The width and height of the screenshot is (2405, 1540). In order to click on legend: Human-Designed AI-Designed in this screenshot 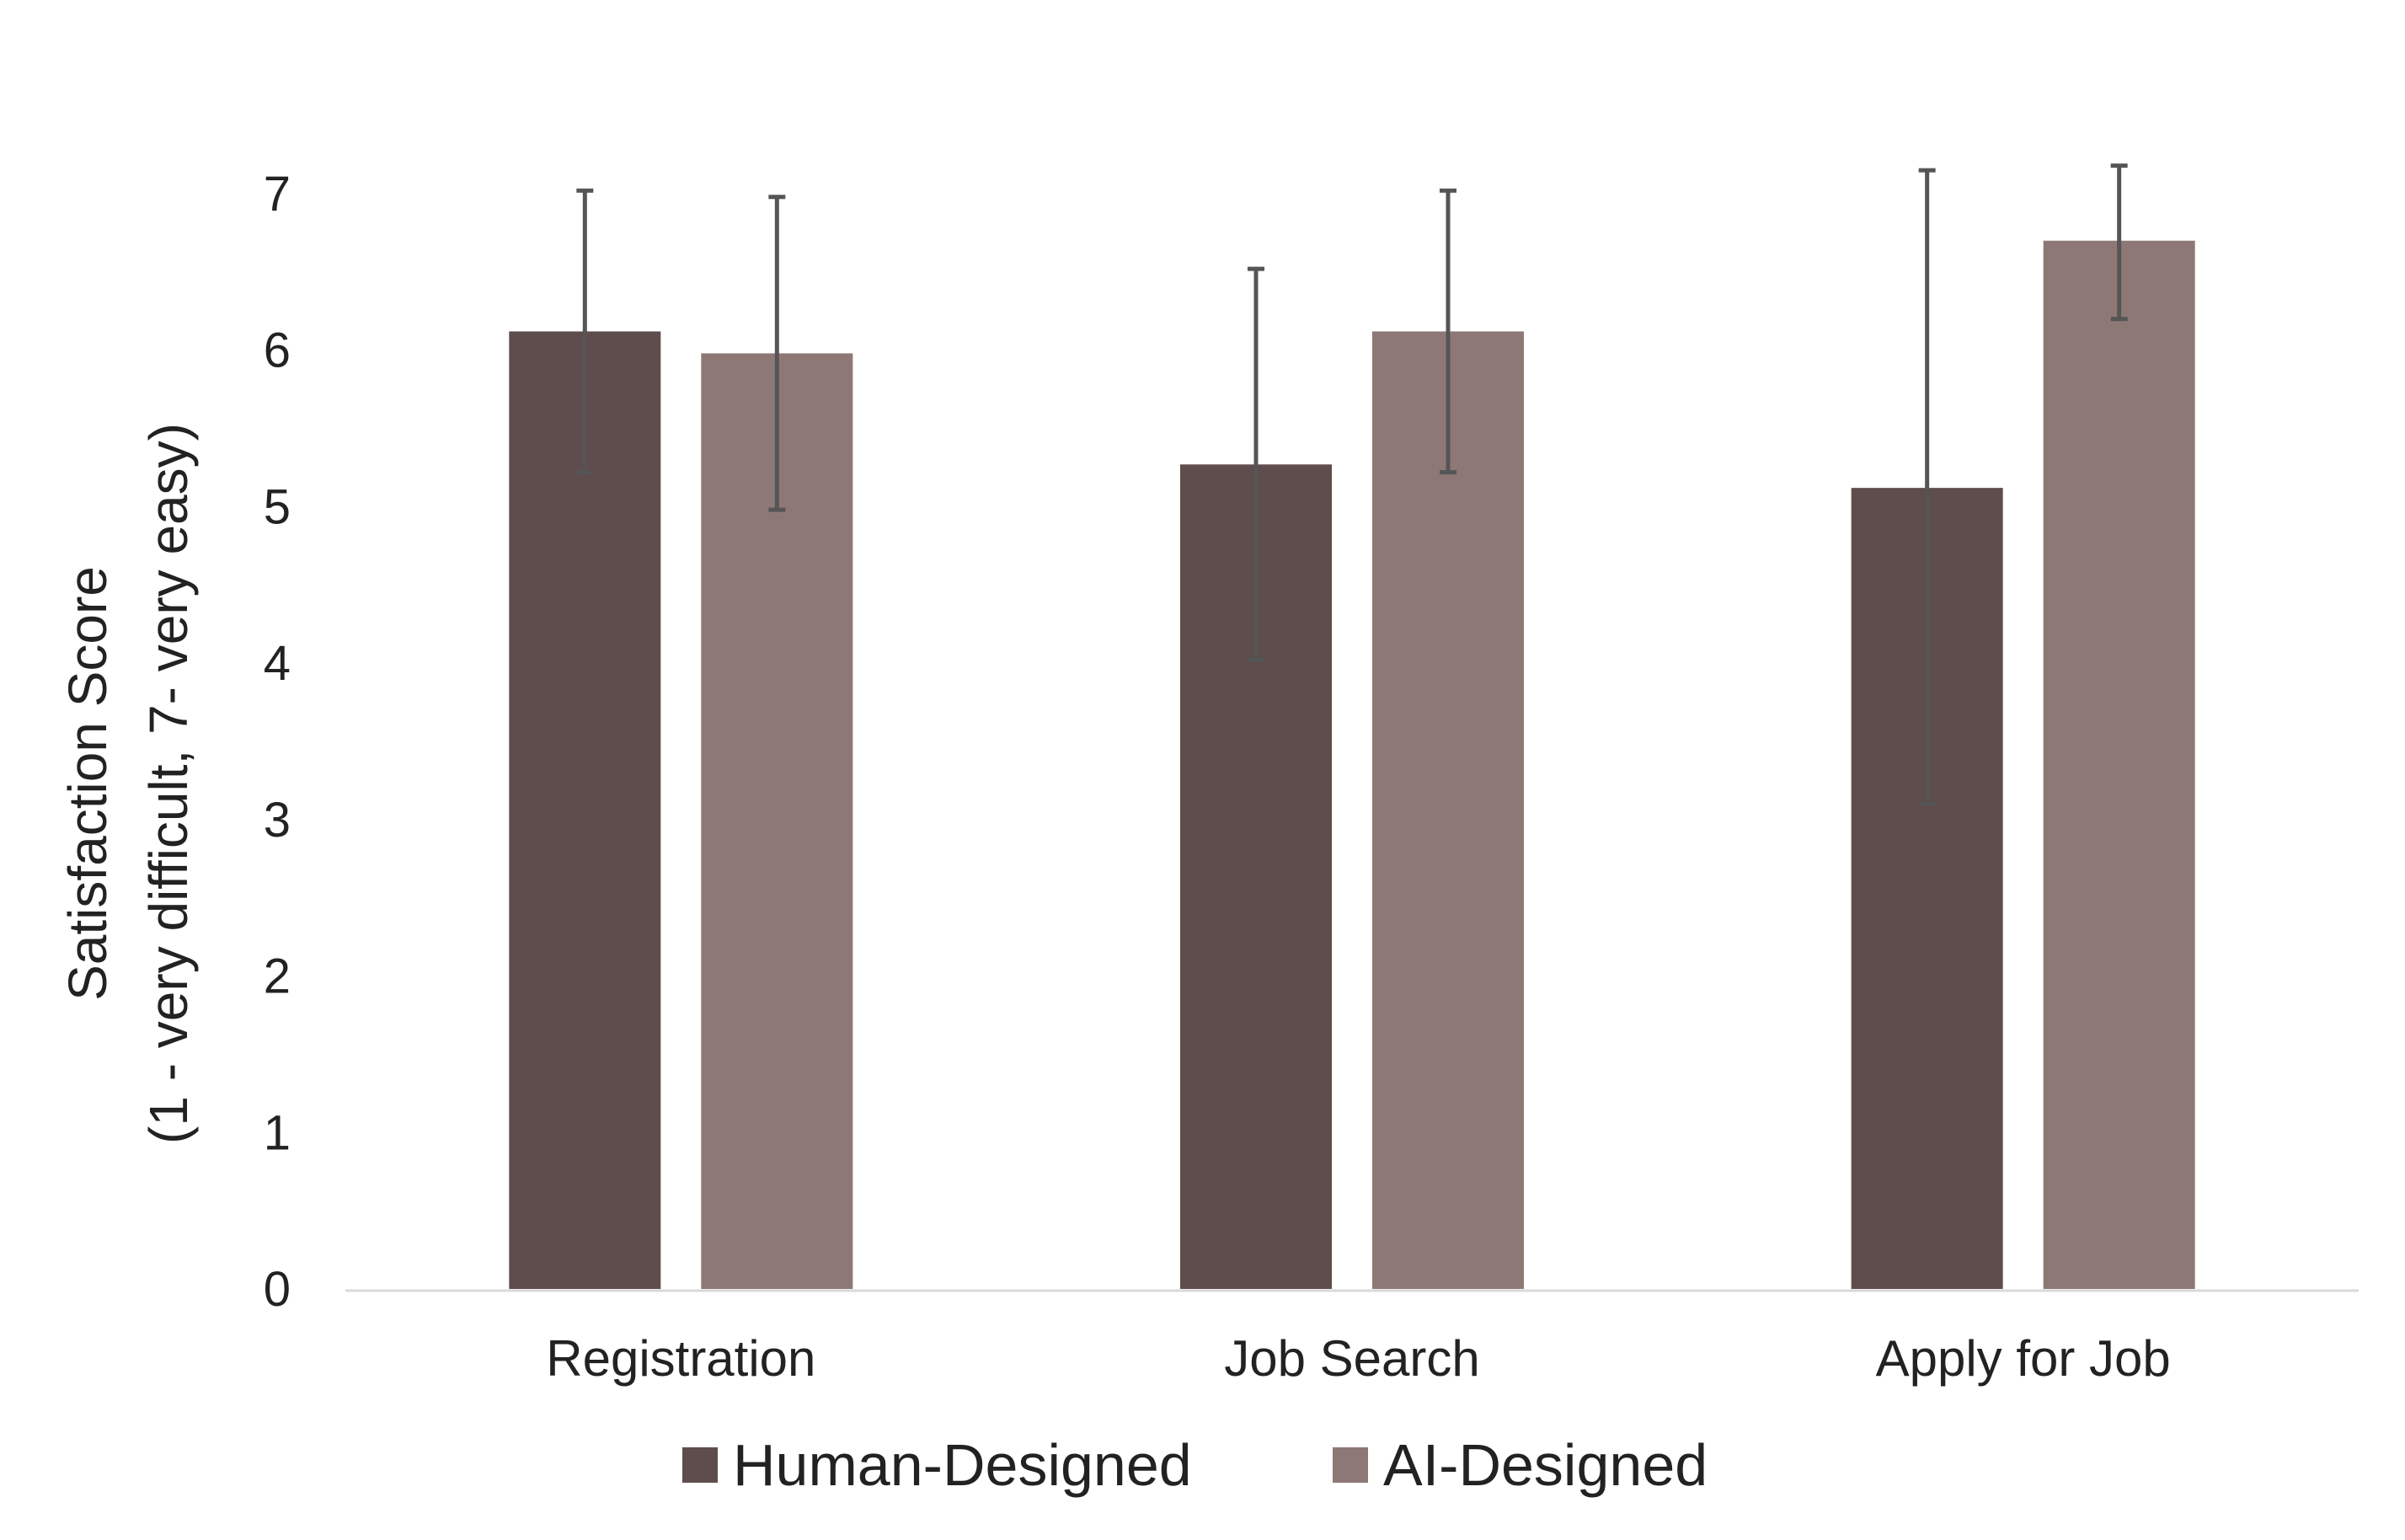, I will do `click(1195, 1465)`.